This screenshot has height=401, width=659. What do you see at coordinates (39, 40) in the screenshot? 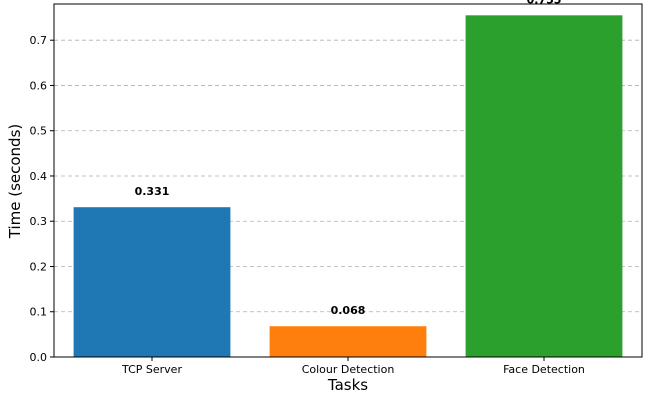
I see `y-tick-label: 0.7` at bounding box center [39, 40].